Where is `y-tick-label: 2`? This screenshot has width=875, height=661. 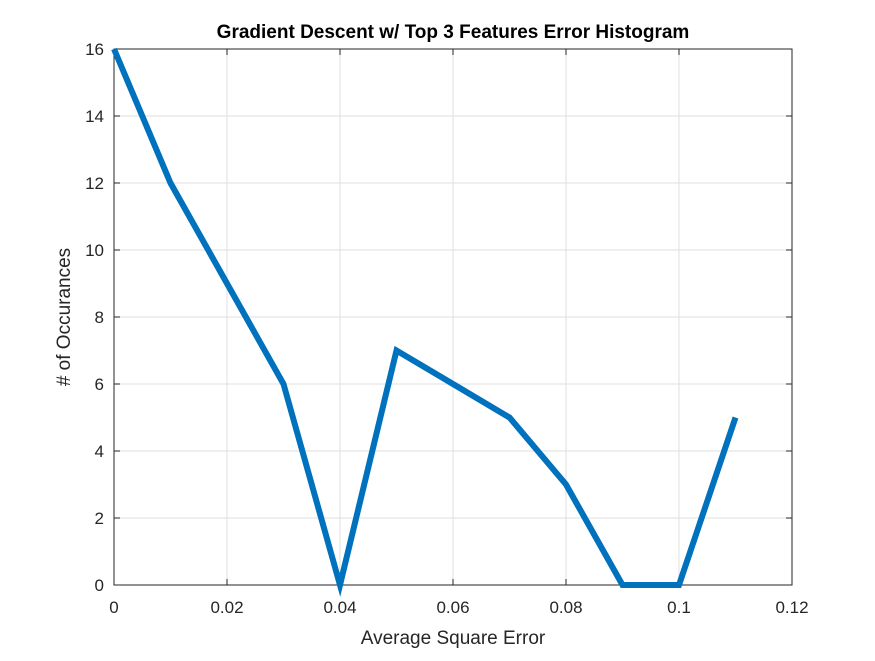
y-tick-label: 2 is located at coordinates (99, 518).